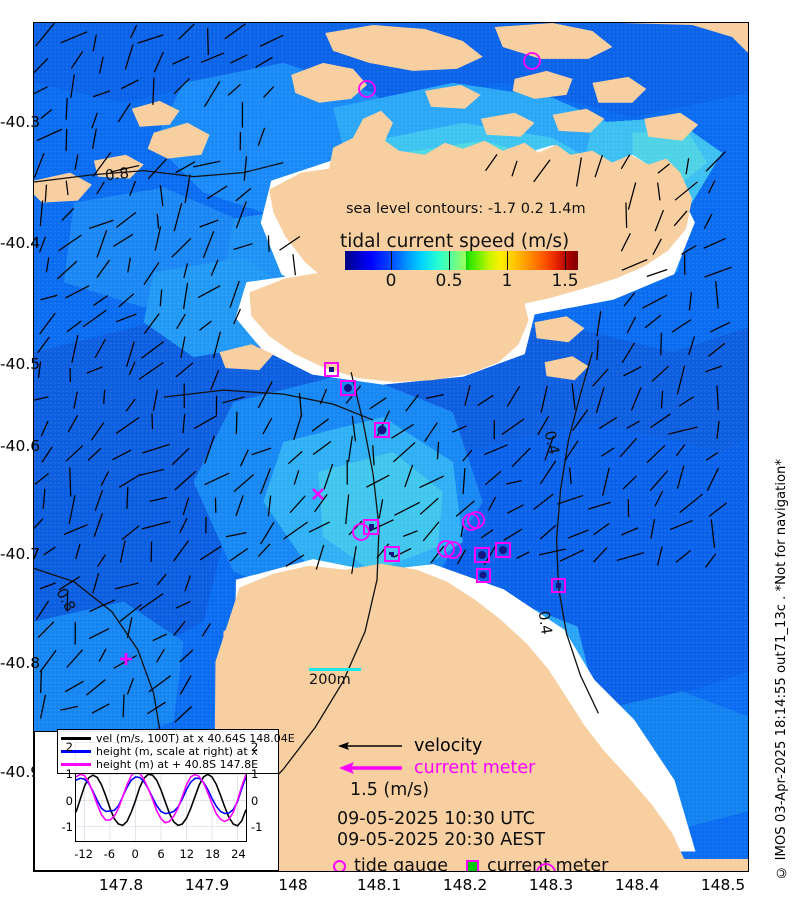 This screenshot has width=794, height=910. Describe the element at coordinates (466, 209) in the screenshot. I see `sea-level-contours-label: sea level contours: -1.7 0.2 1.4m` at that location.